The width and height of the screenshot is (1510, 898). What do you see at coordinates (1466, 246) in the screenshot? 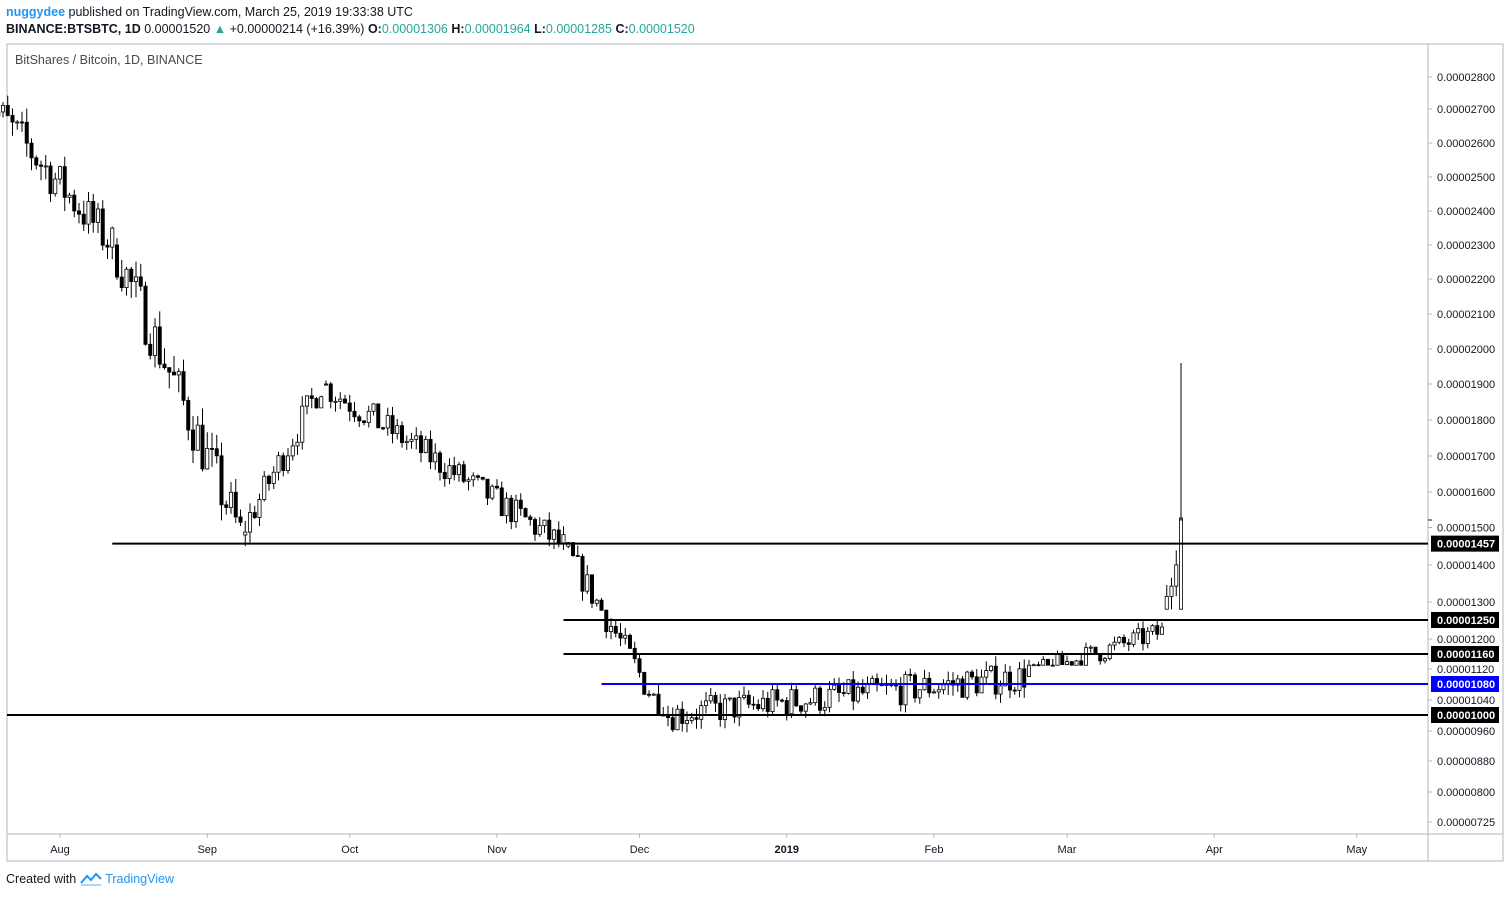
I see `y-tick-label: 0.00002300` at bounding box center [1466, 246].